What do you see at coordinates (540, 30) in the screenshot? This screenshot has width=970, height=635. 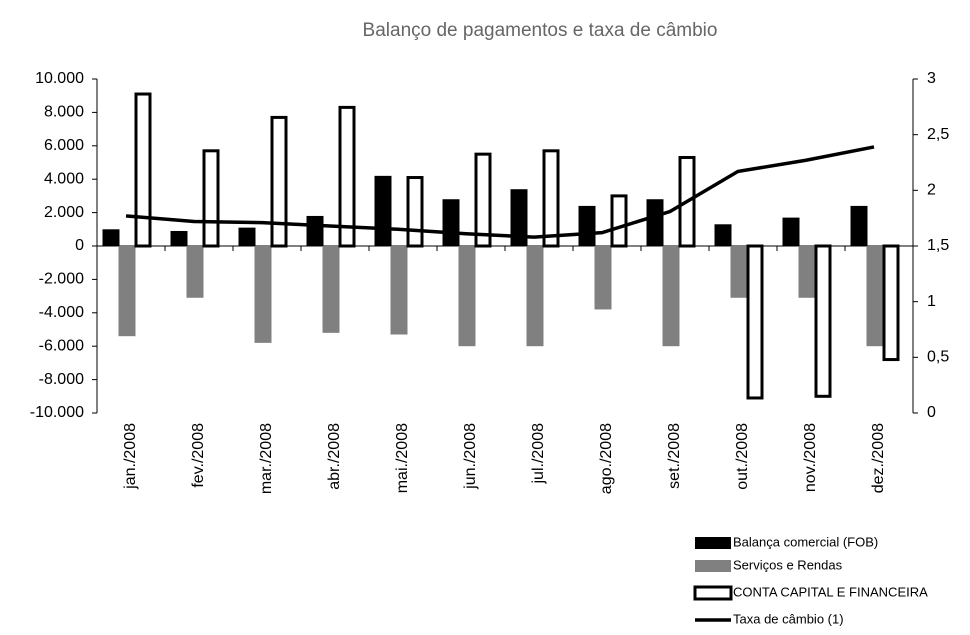 I see `chart-title: Balanço de pagamentos e taxa de câmbio` at bounding box center [540, 30].